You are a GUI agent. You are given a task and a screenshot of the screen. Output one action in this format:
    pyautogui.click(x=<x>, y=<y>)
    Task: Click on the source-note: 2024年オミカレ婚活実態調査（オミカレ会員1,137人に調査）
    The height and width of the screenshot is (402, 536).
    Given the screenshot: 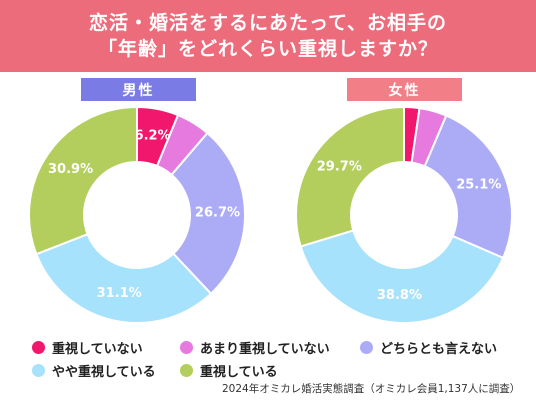 What is the action you would take?
    pyautogui.click(x=371, y=389)
    